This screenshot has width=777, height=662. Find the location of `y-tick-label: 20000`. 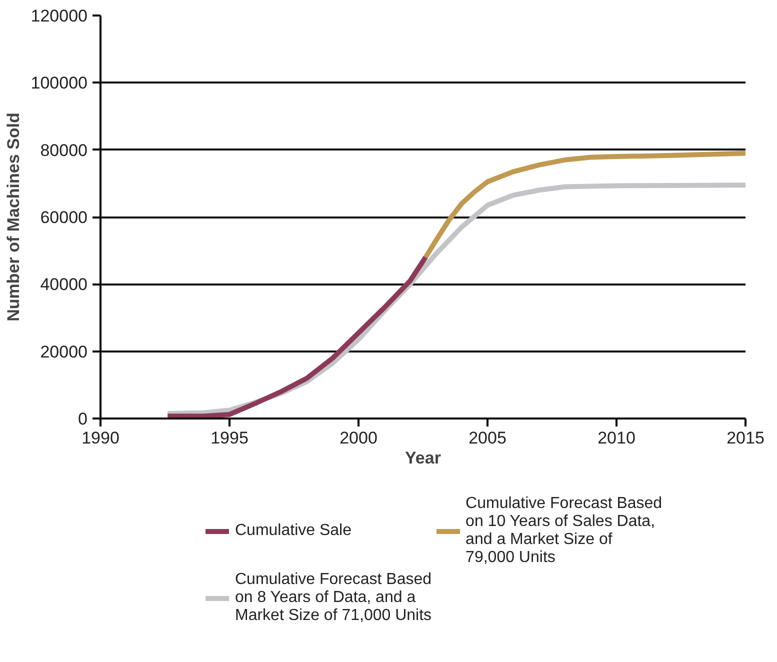

y-tick-label: 20000 is located at coordinates (64, 352).